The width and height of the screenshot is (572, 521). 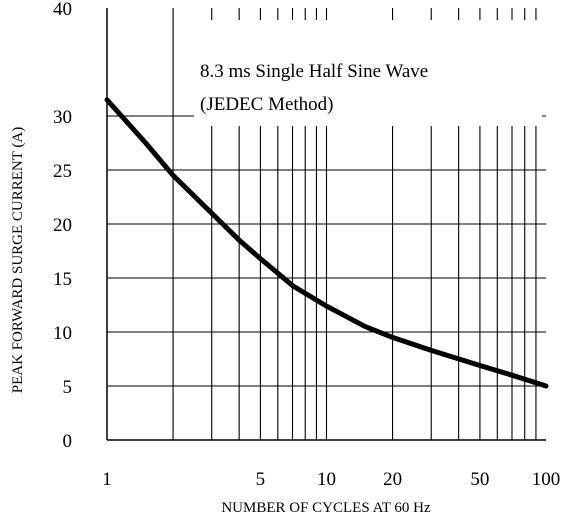 What do you see at coordinates (261, 479) in the screenshot?
I see `x-tick-label: 5` at bounding box center [261, 479].